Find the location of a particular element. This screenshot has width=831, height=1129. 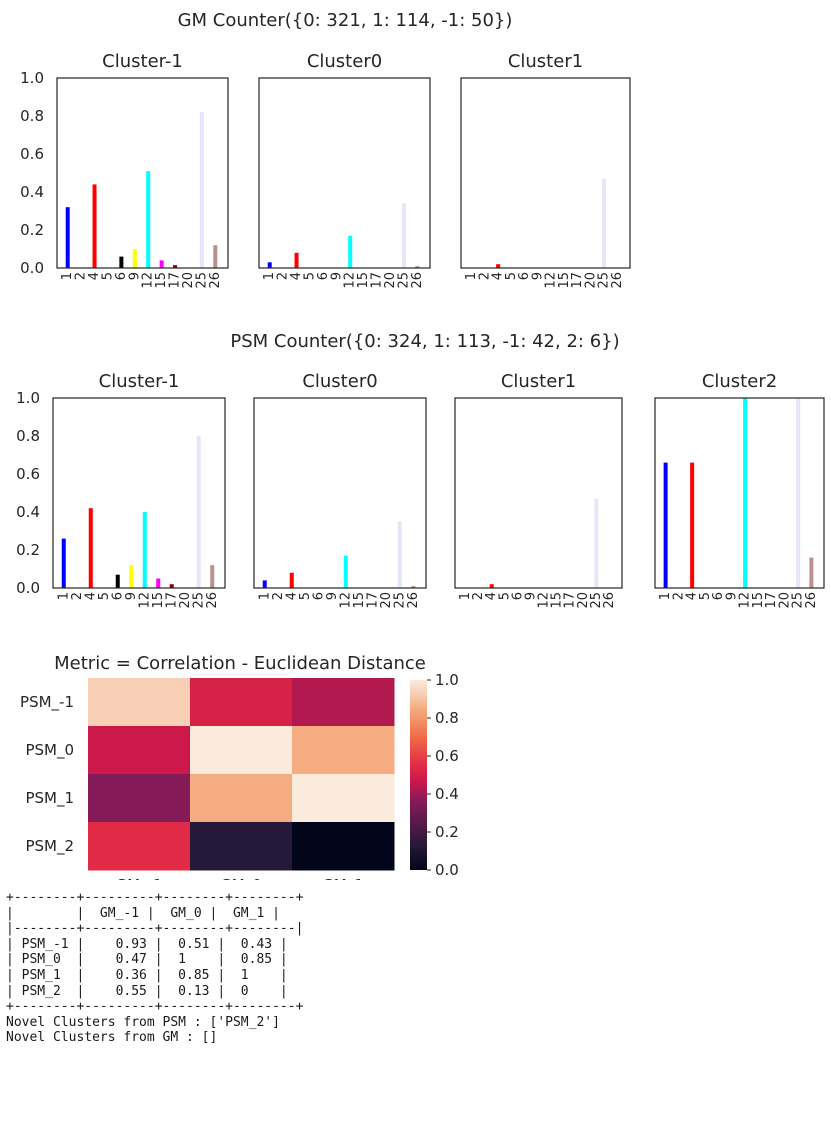

y-tick-label: 0.6 is located at coordinates (32, 154).